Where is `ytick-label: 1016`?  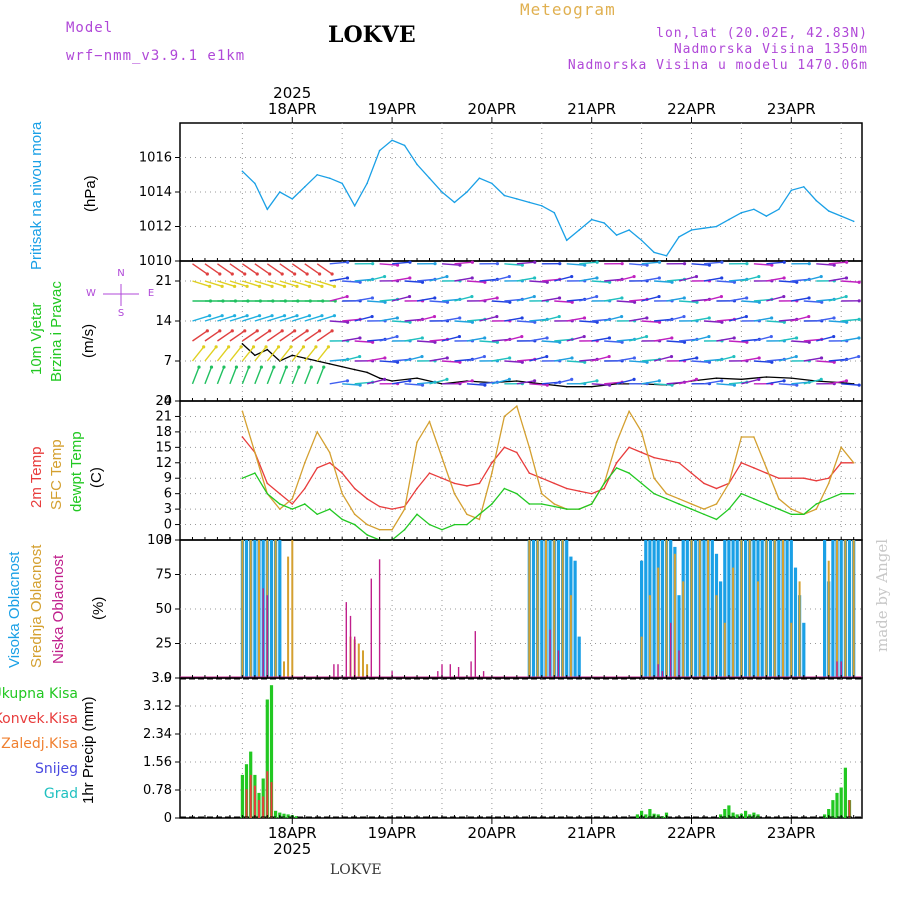 ytick-label: 1016 is located at coordinates (155, 158).